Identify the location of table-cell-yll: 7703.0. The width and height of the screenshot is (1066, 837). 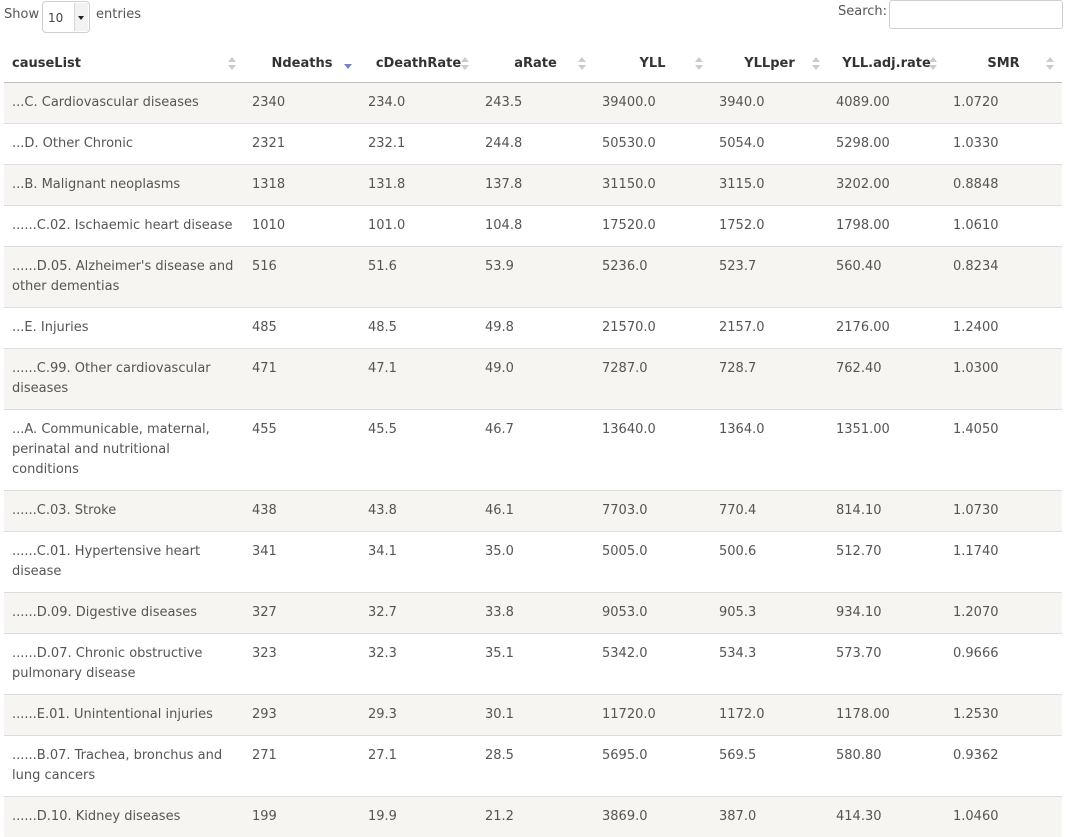
(652, 510).